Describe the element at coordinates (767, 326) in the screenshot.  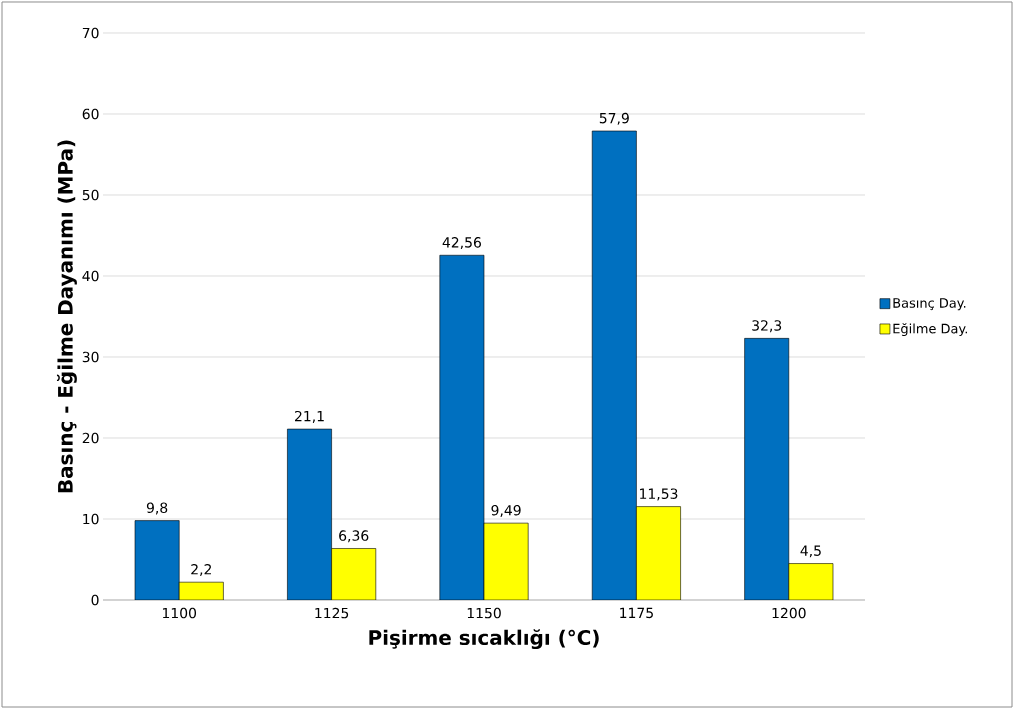
I see `data-label: 32,3` at that location.